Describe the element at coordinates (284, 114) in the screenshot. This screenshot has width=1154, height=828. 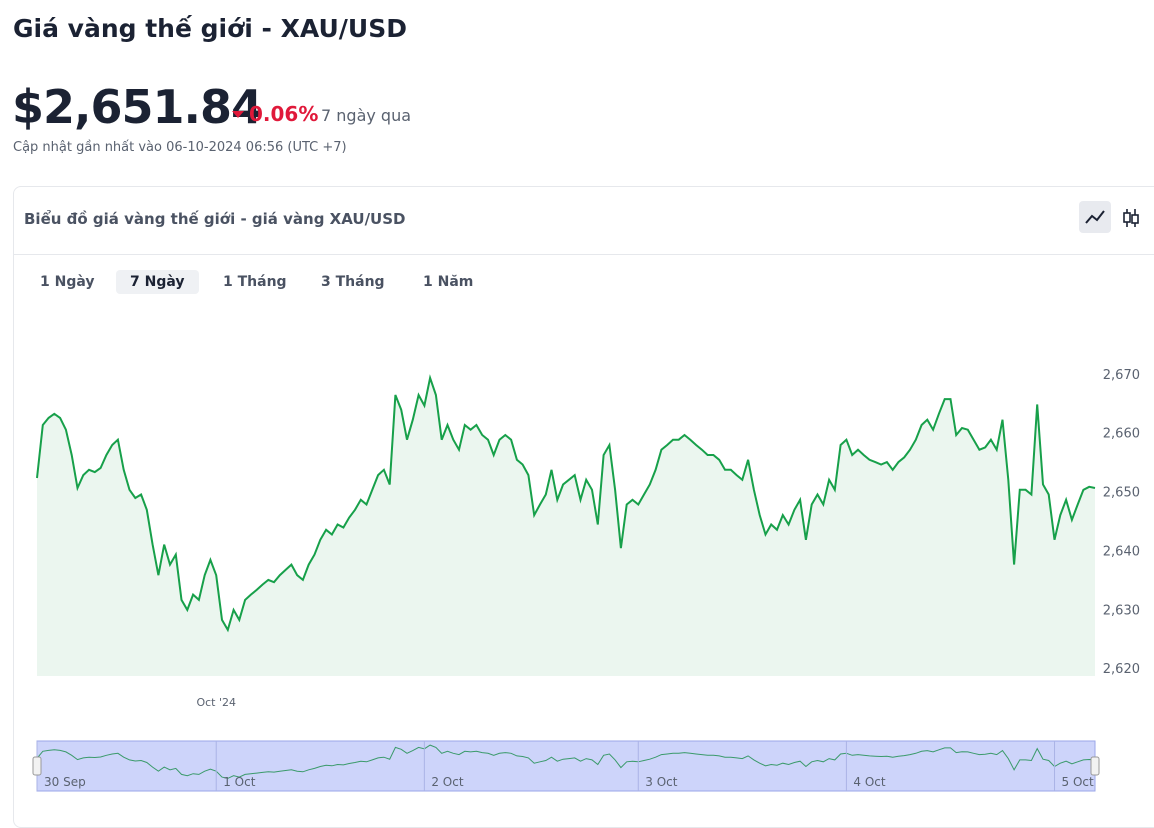
I see `change: 0.06%` at that location.